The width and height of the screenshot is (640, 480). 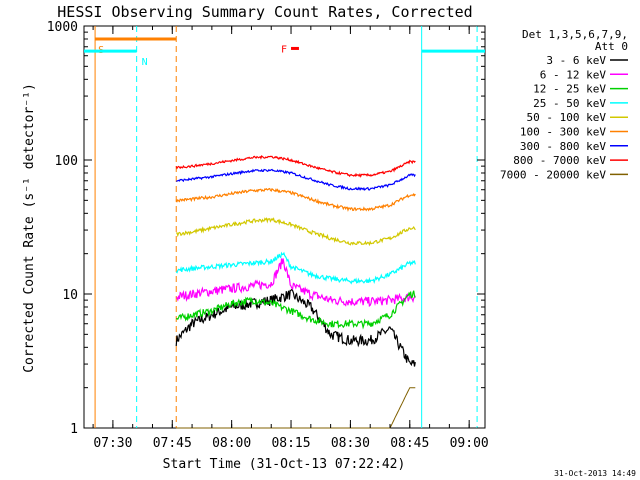 I want to click on legend-entry-label: 3 - 6 keV, so click(x=576, y=60).